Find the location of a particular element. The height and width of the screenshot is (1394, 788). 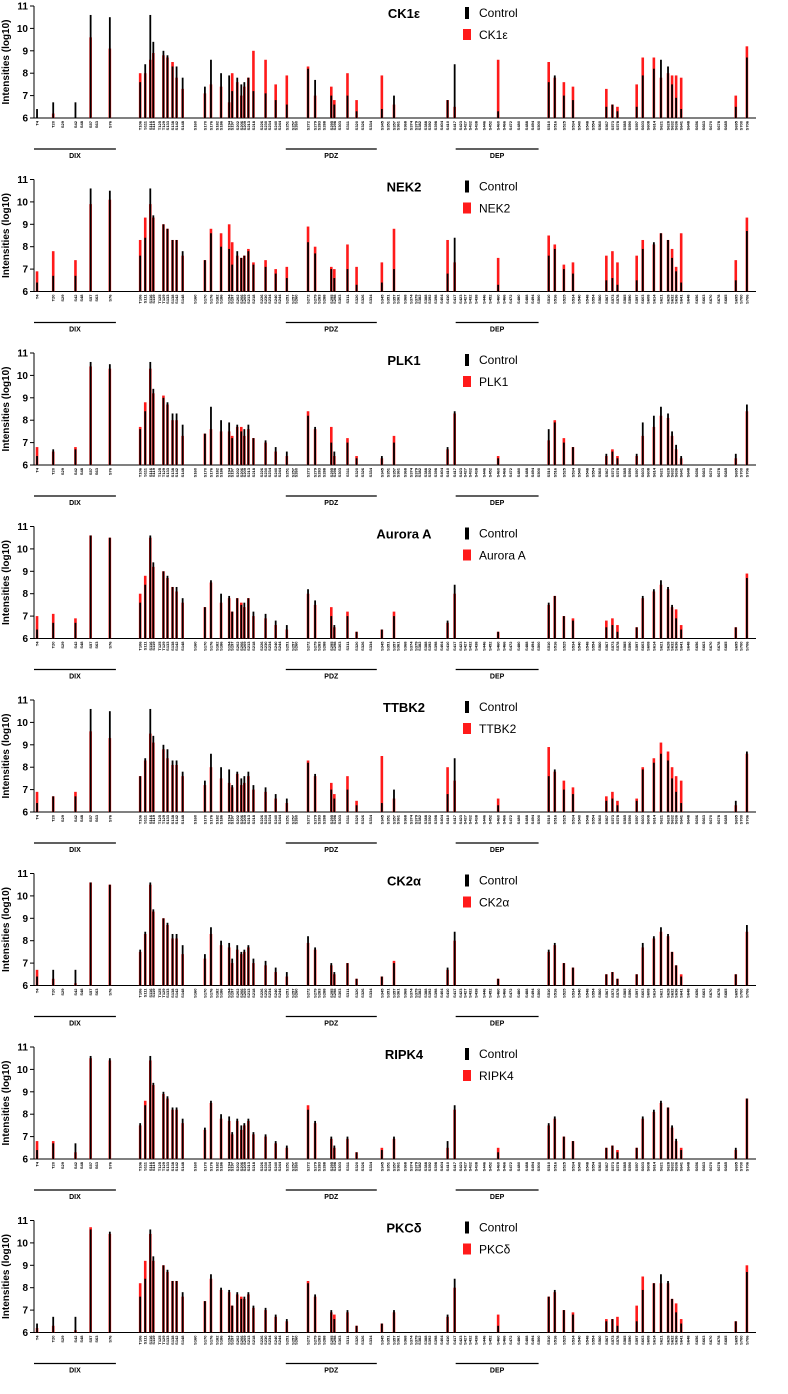

control-bar-S298 is located at coordinates (334, 632).